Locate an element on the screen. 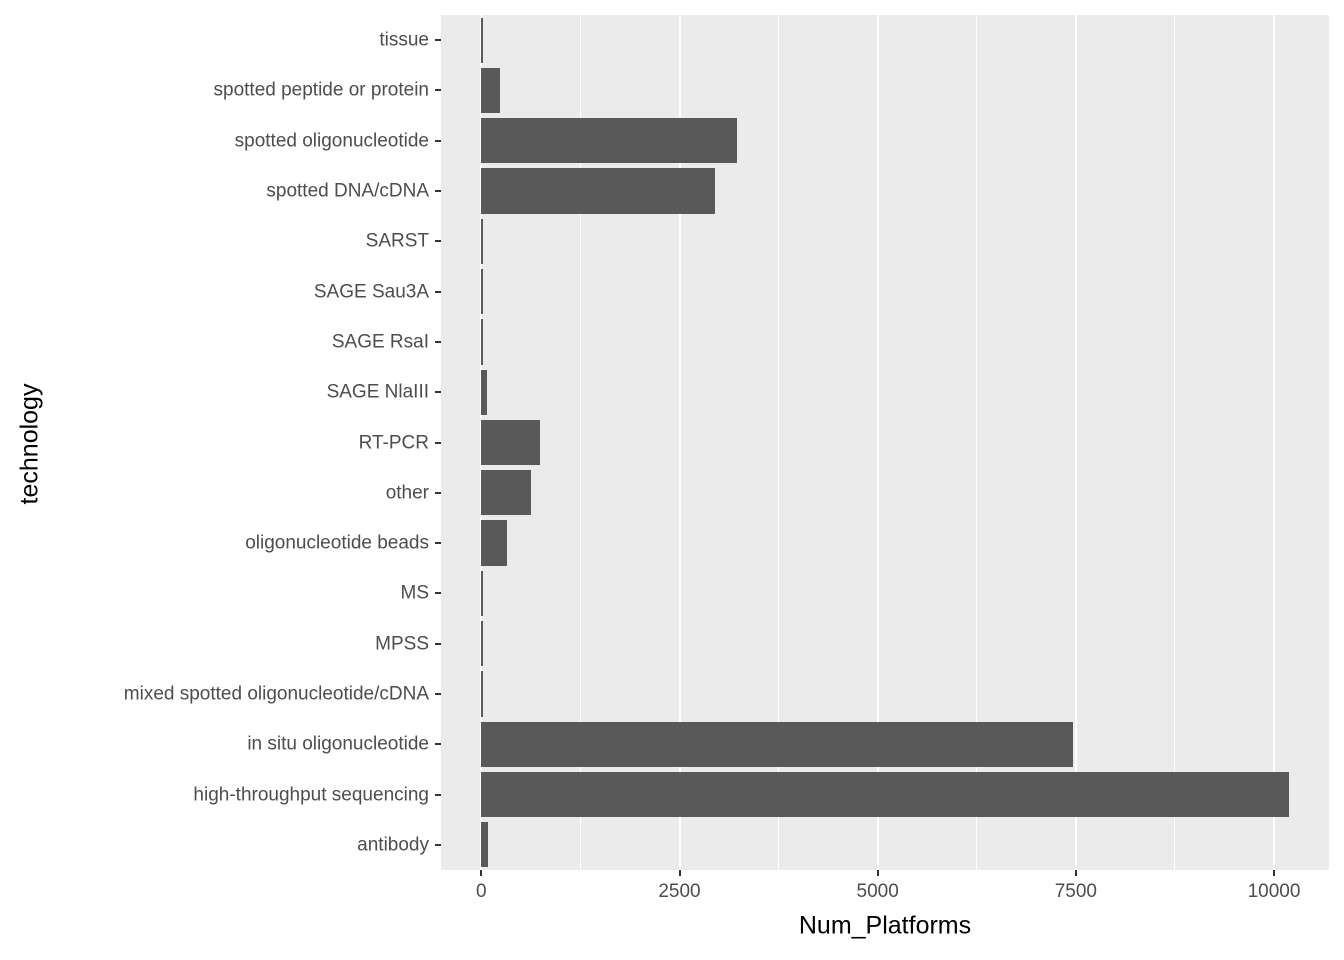 The width and height of the screenshot is (1344, 960). y-tick-label: mixed spotted oligonucleotide/cDNA is located at coordinates (276, 694).